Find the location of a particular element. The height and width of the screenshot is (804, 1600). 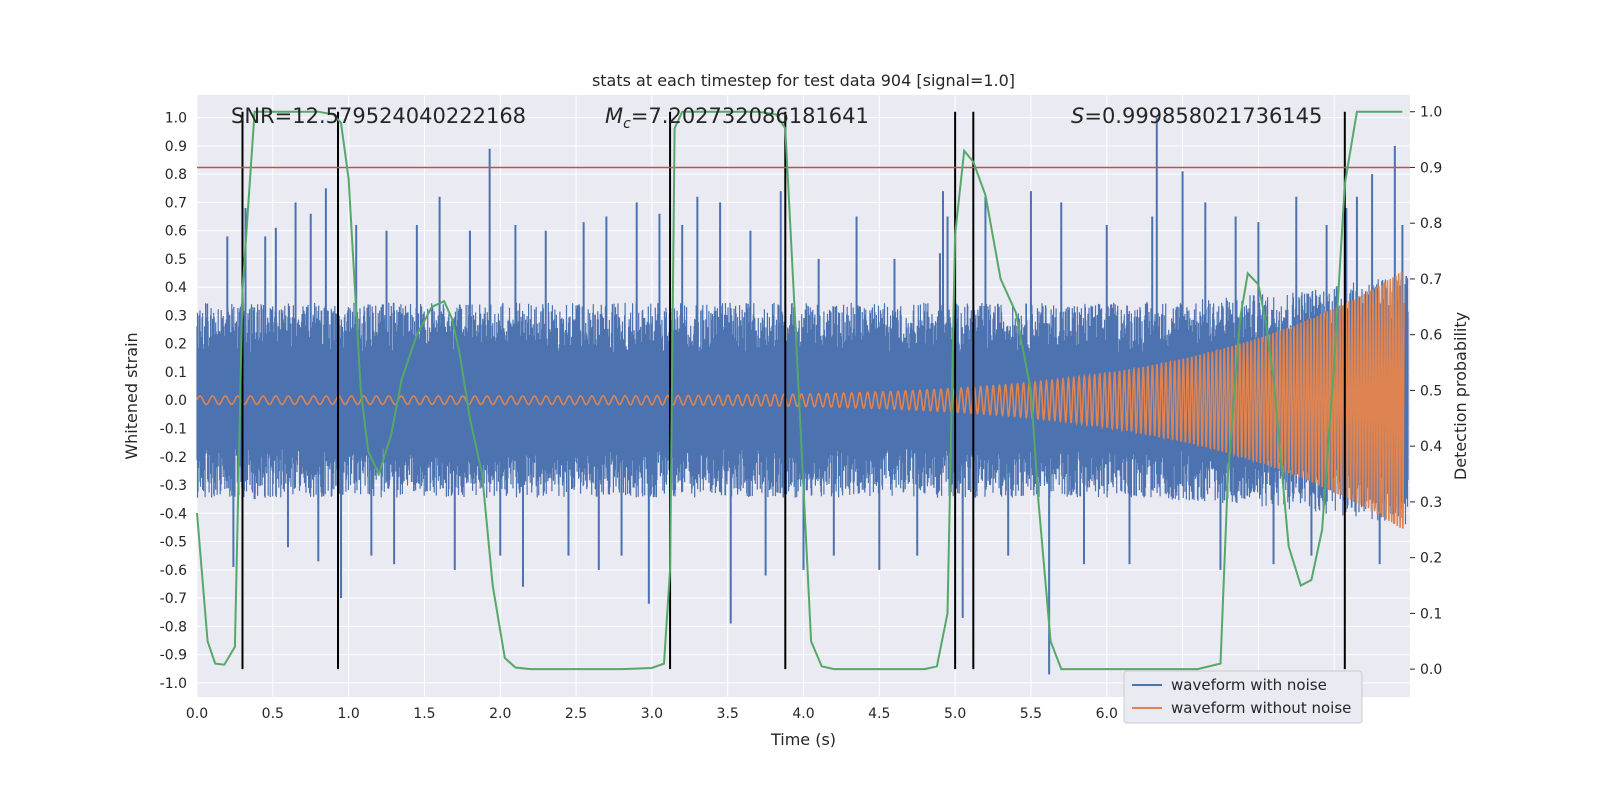

mc-value: =7.202732086181641 is located at coordinates (750, 116).